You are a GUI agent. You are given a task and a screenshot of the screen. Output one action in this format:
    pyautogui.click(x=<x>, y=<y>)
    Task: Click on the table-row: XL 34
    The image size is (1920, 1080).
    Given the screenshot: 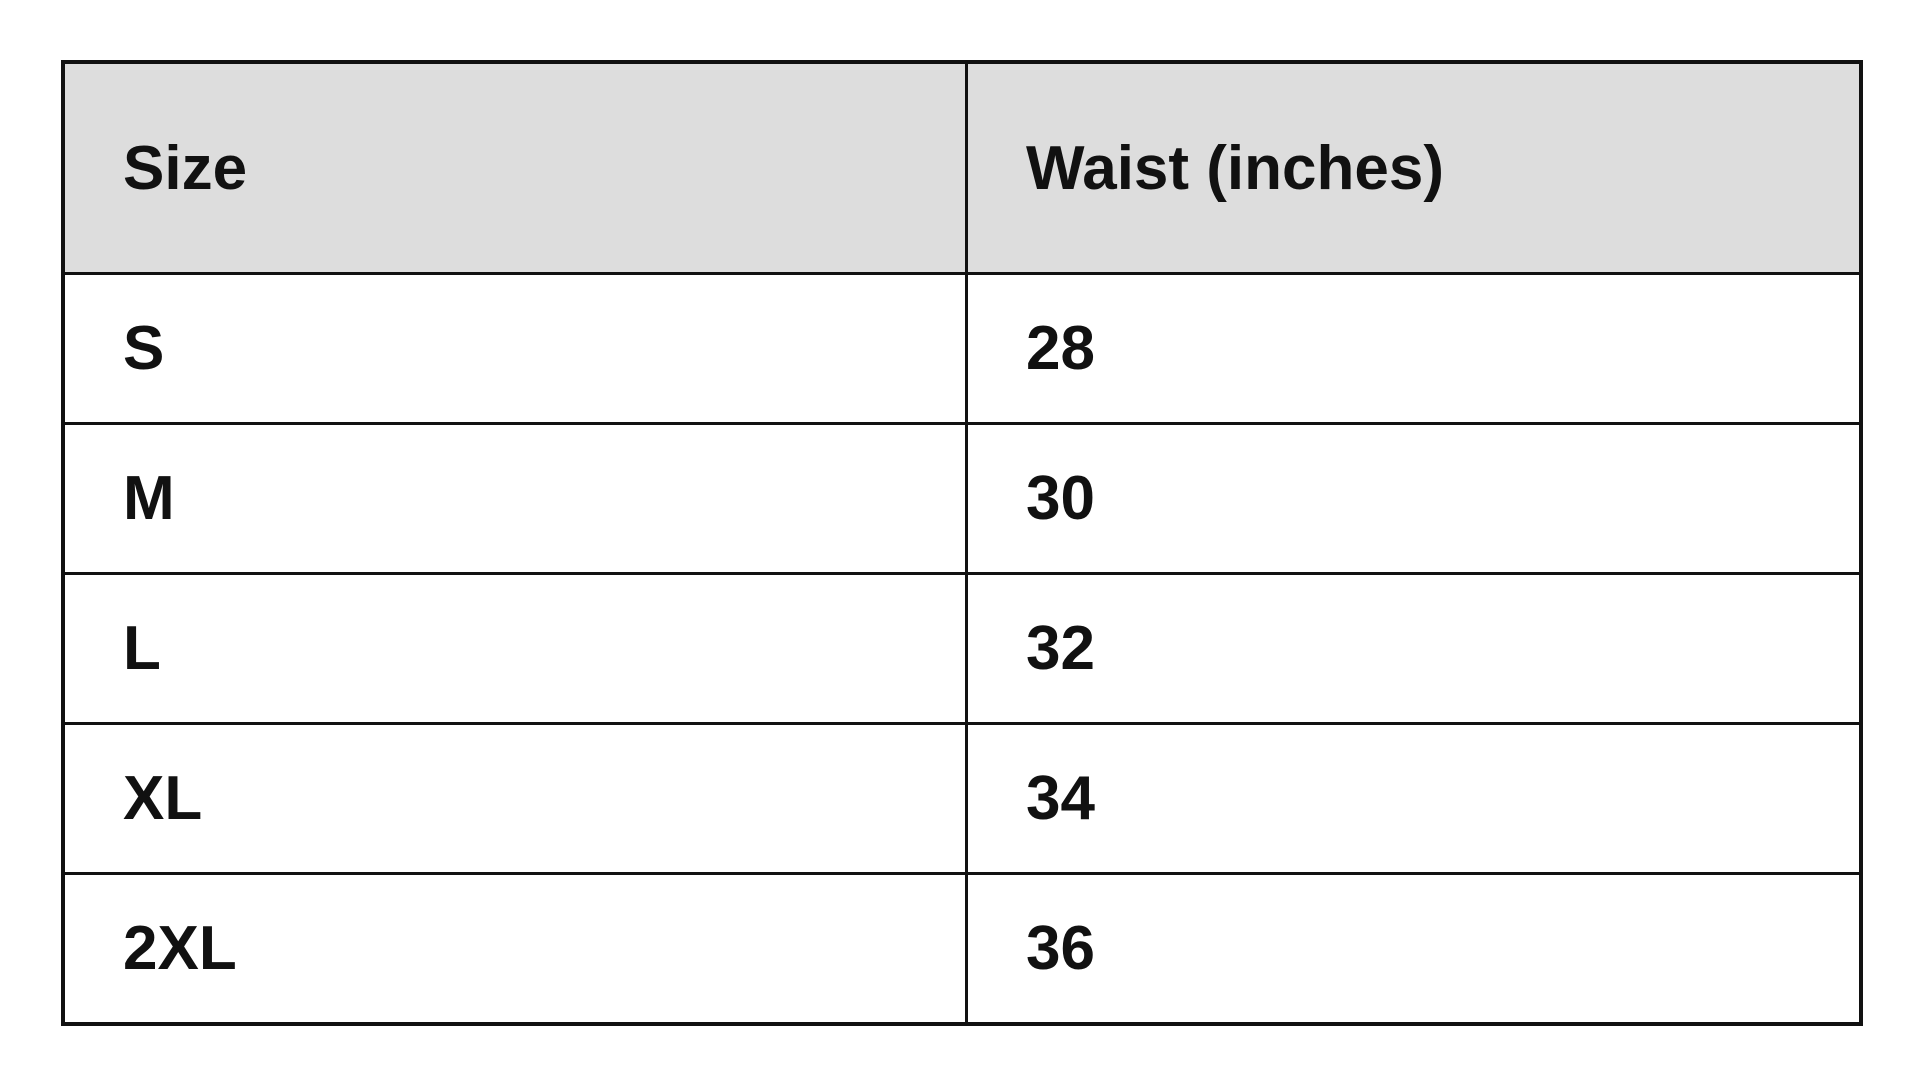 What is the action you would take?
    pyautogui.click(x=962, y=798)
    